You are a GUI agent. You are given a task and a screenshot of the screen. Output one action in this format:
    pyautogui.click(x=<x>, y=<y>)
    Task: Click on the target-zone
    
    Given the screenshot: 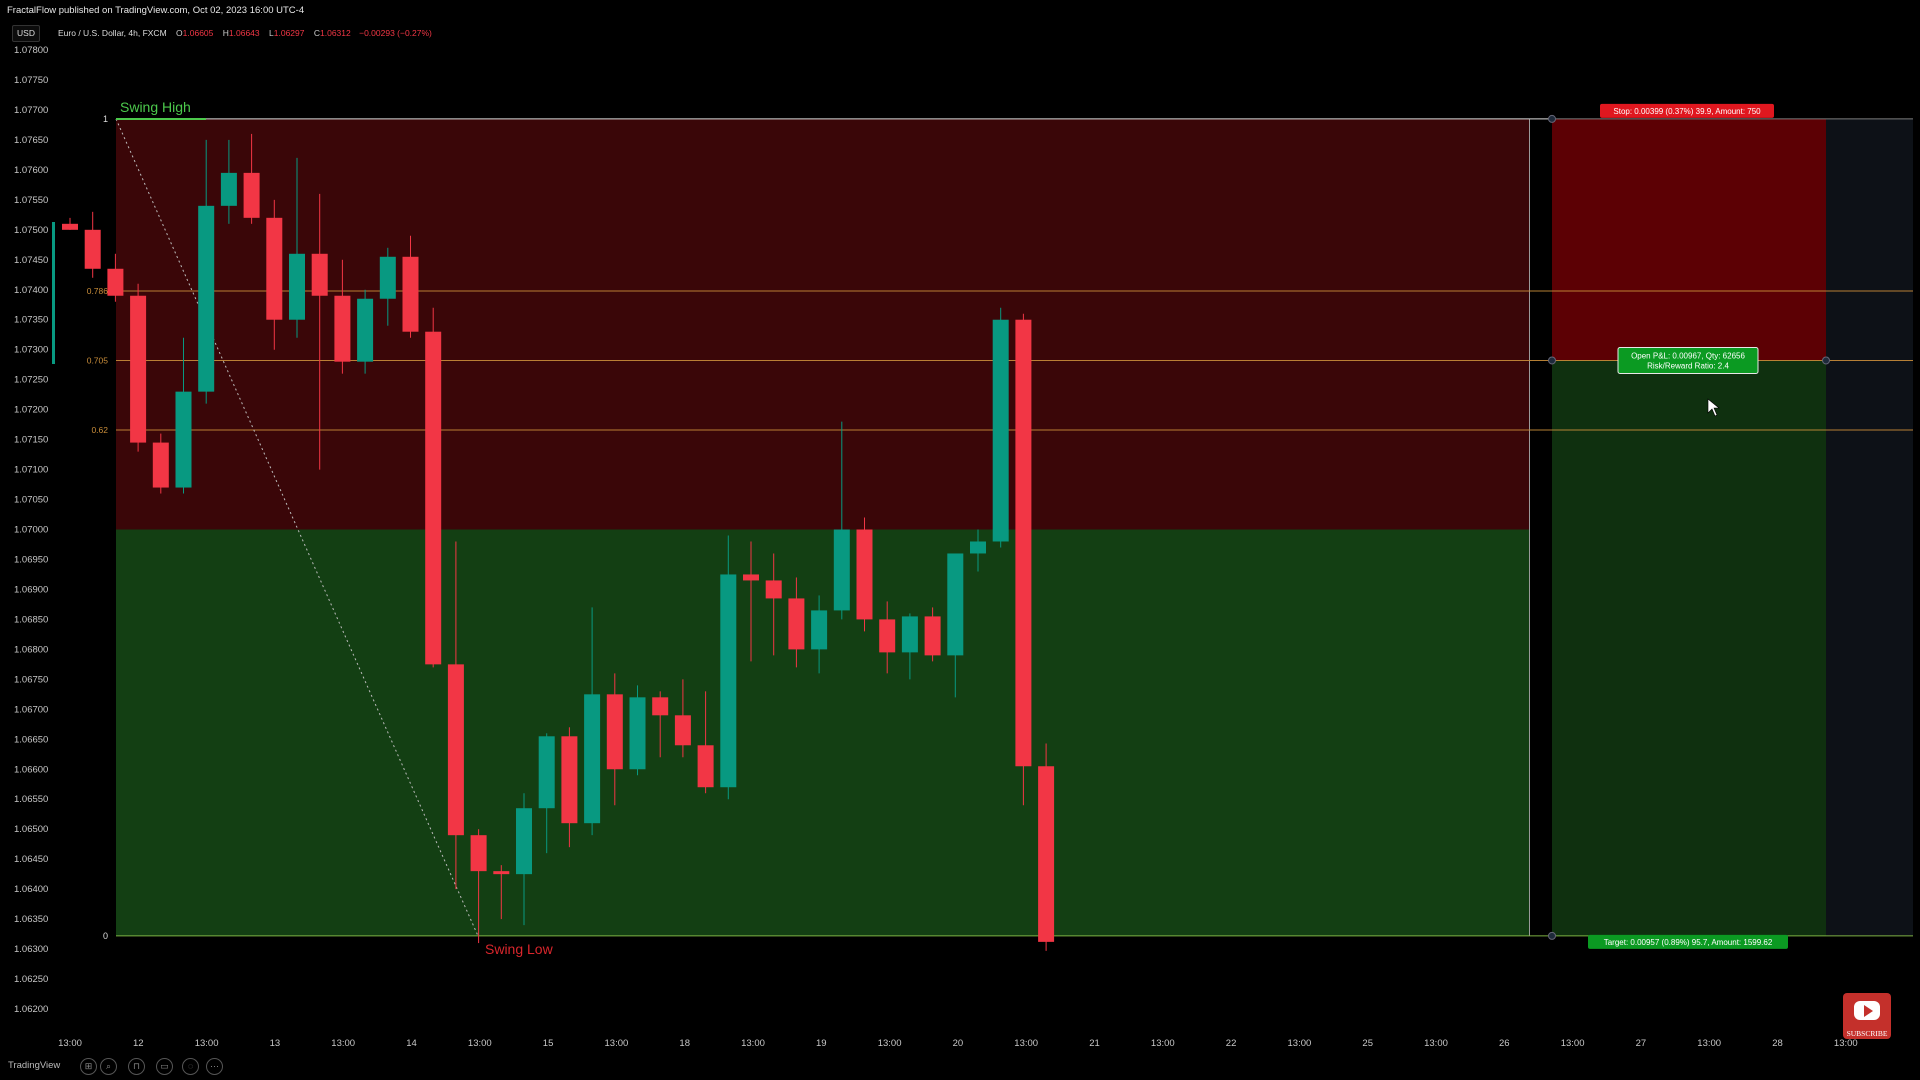 What is the action you would take?
    pyautogui.click(x=1689, y=648)
    